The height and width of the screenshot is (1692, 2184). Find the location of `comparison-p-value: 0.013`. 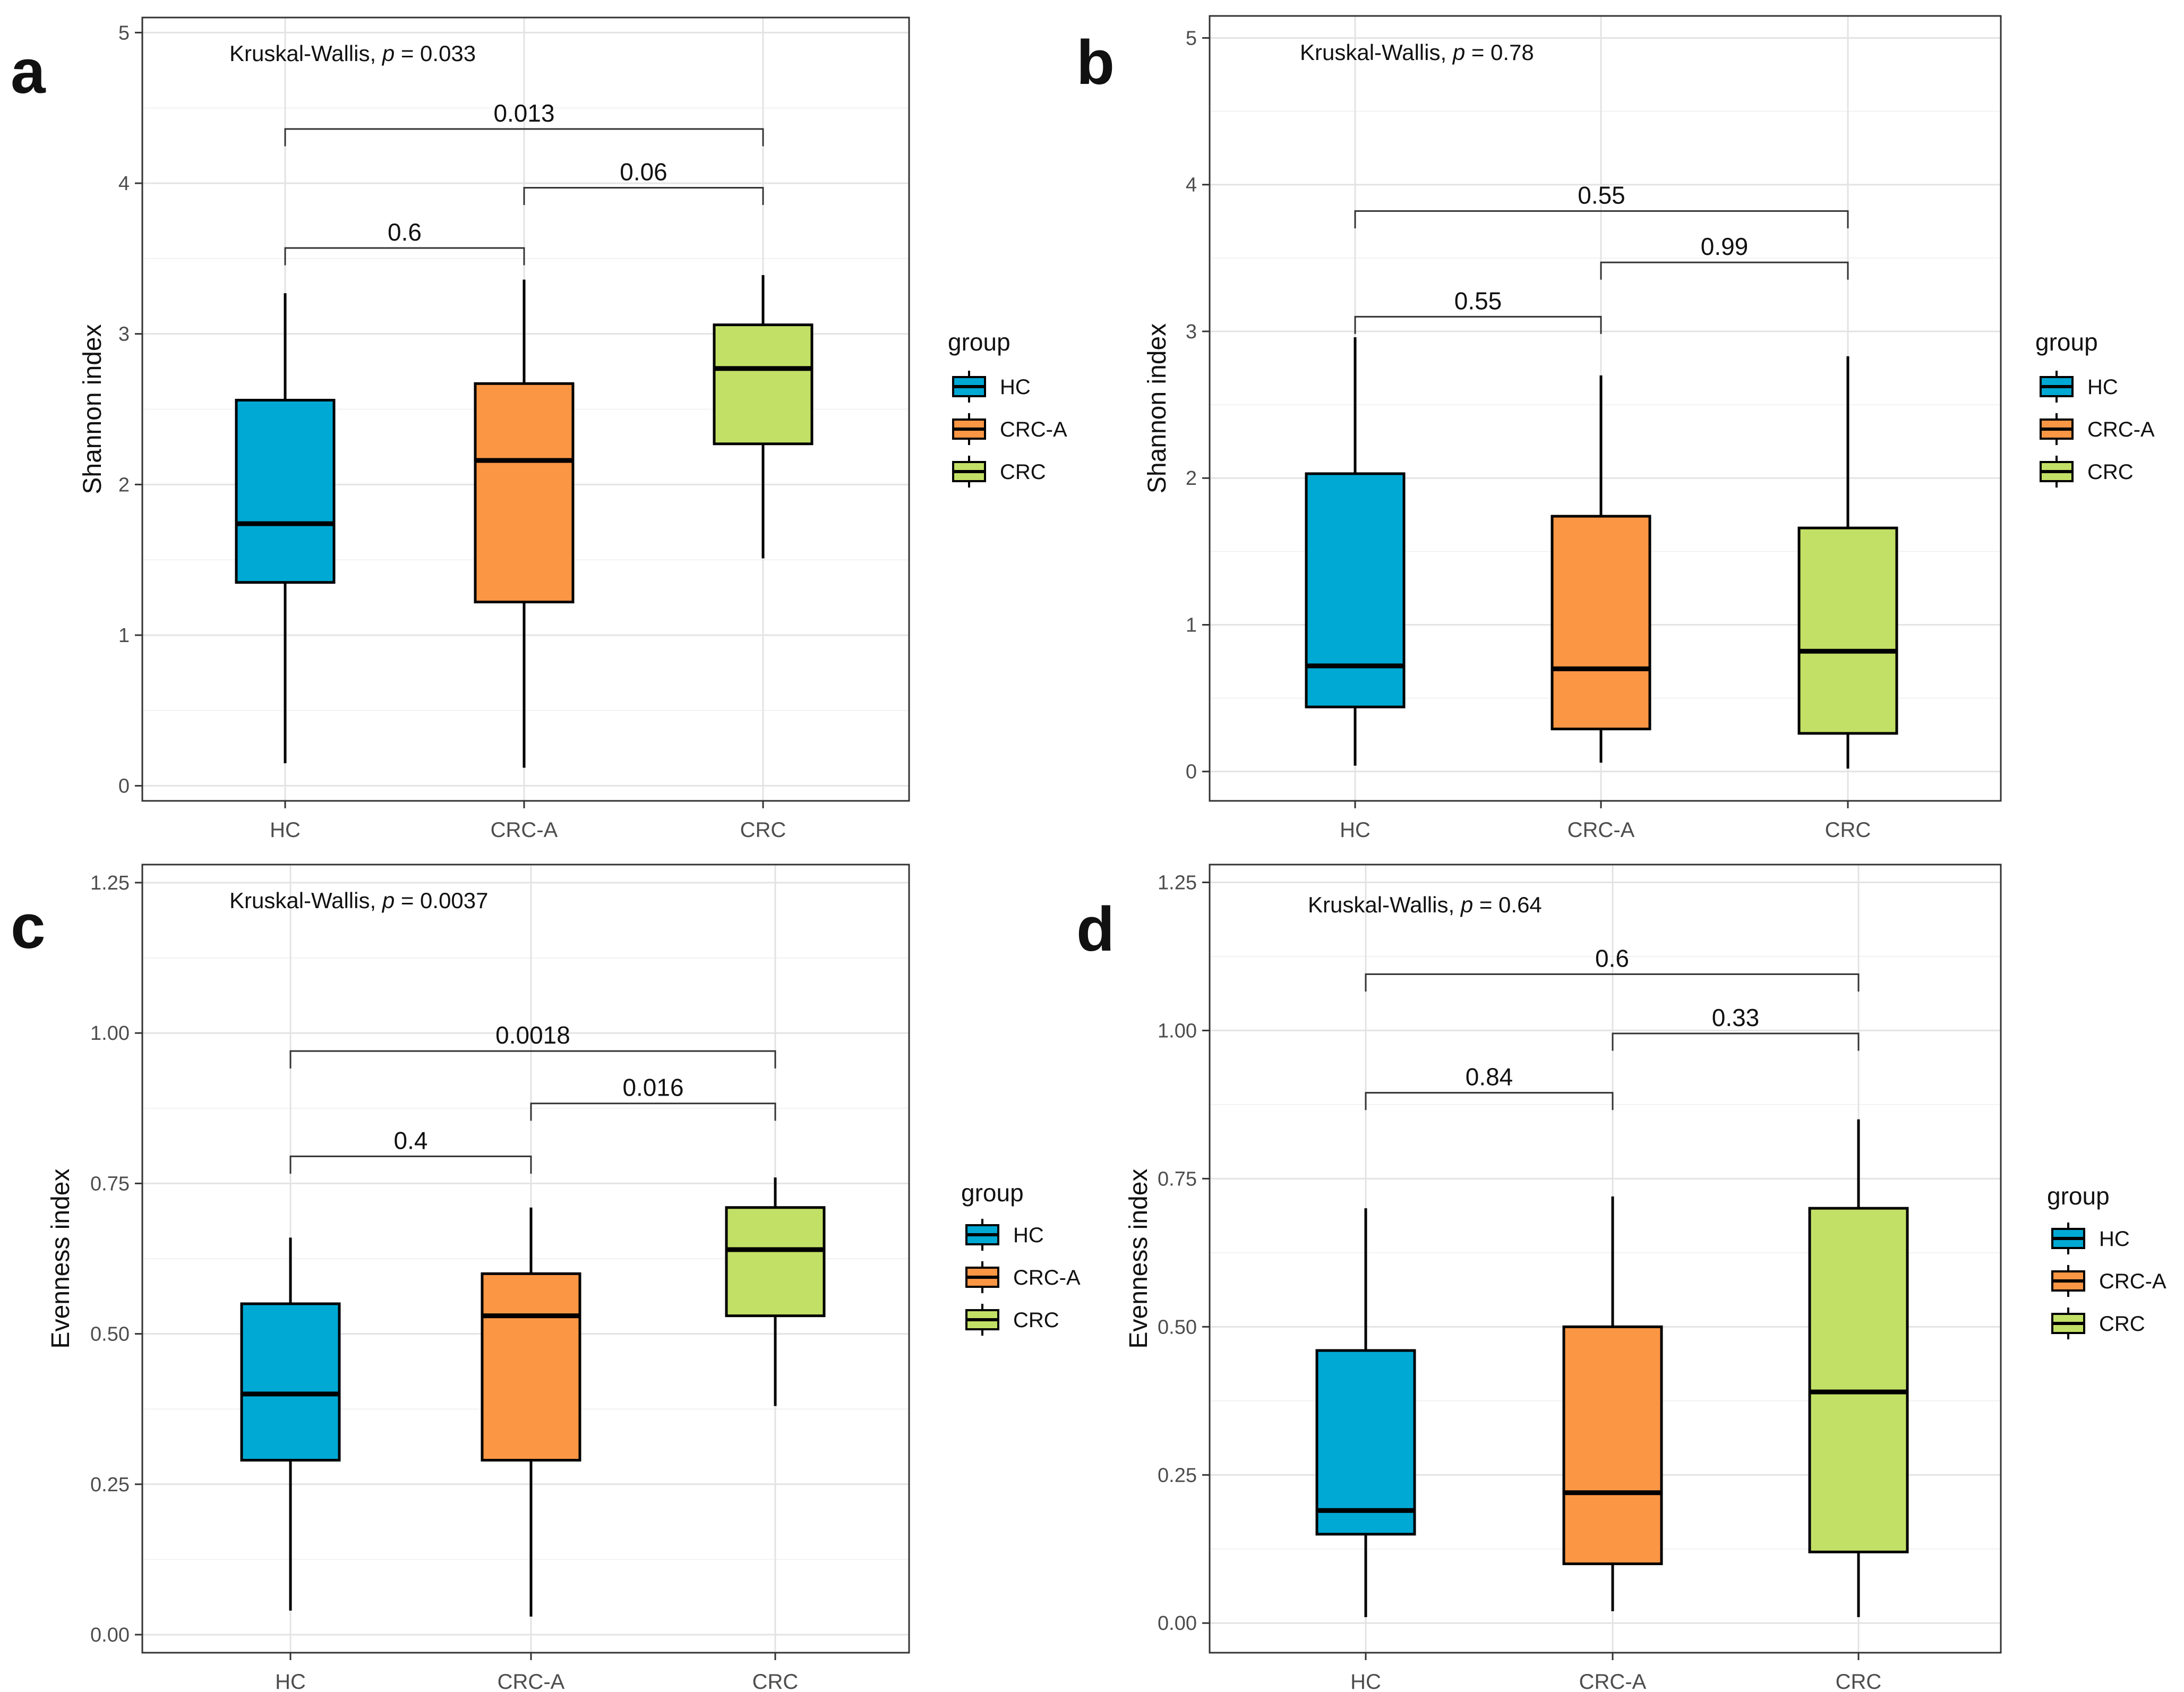

comparison-p-value: 0.013 is located at coordinates (523, 113).